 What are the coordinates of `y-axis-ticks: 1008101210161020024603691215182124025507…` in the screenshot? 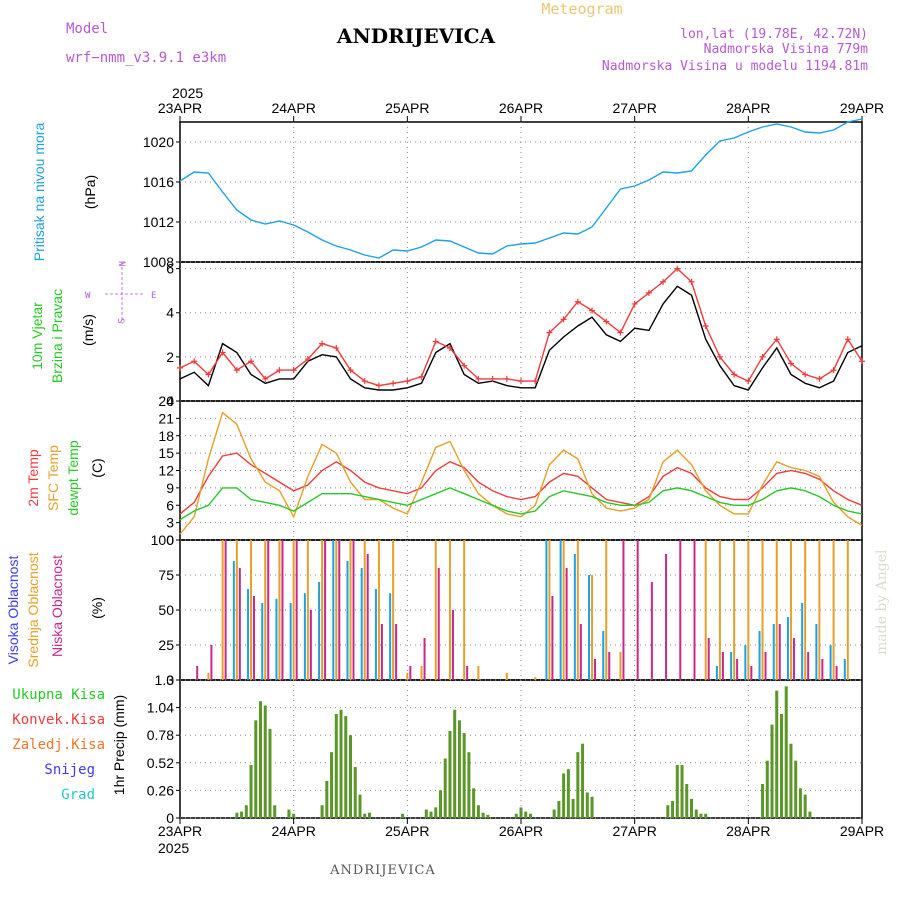 It's located at (161, 480).